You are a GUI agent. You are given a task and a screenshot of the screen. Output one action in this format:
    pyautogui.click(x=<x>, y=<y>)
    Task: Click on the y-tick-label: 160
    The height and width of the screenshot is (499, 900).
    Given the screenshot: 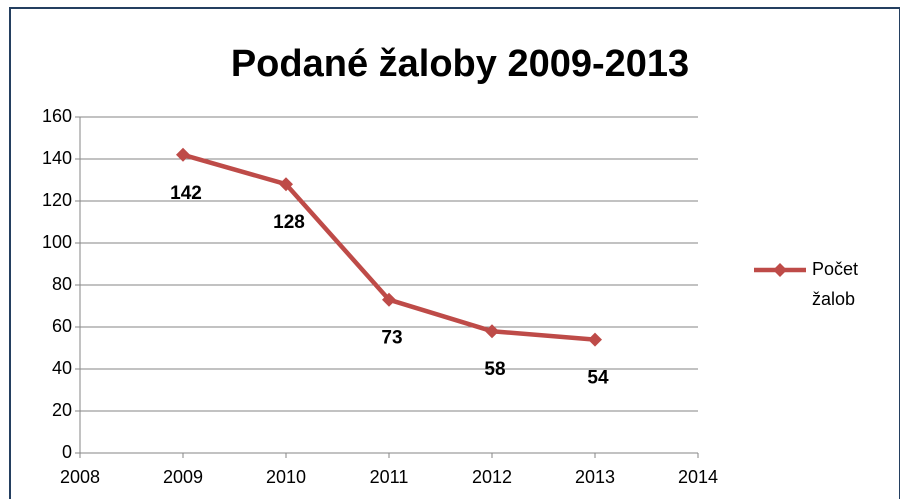 What is the action you would take?
    pyautogui.click(x=57, y=116)
    